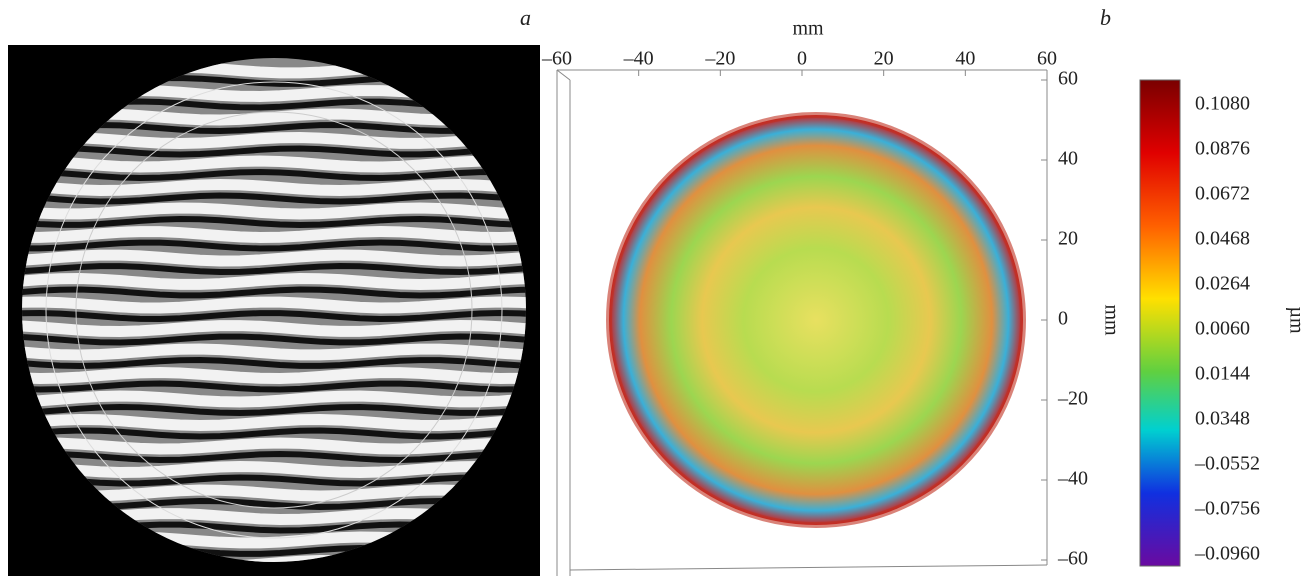 Image resolution: width=1315 pixels, height=576 pixels. Describe the element at coordinates (1105, 17) in the screenshot. I see `panel-label: b` at that location.